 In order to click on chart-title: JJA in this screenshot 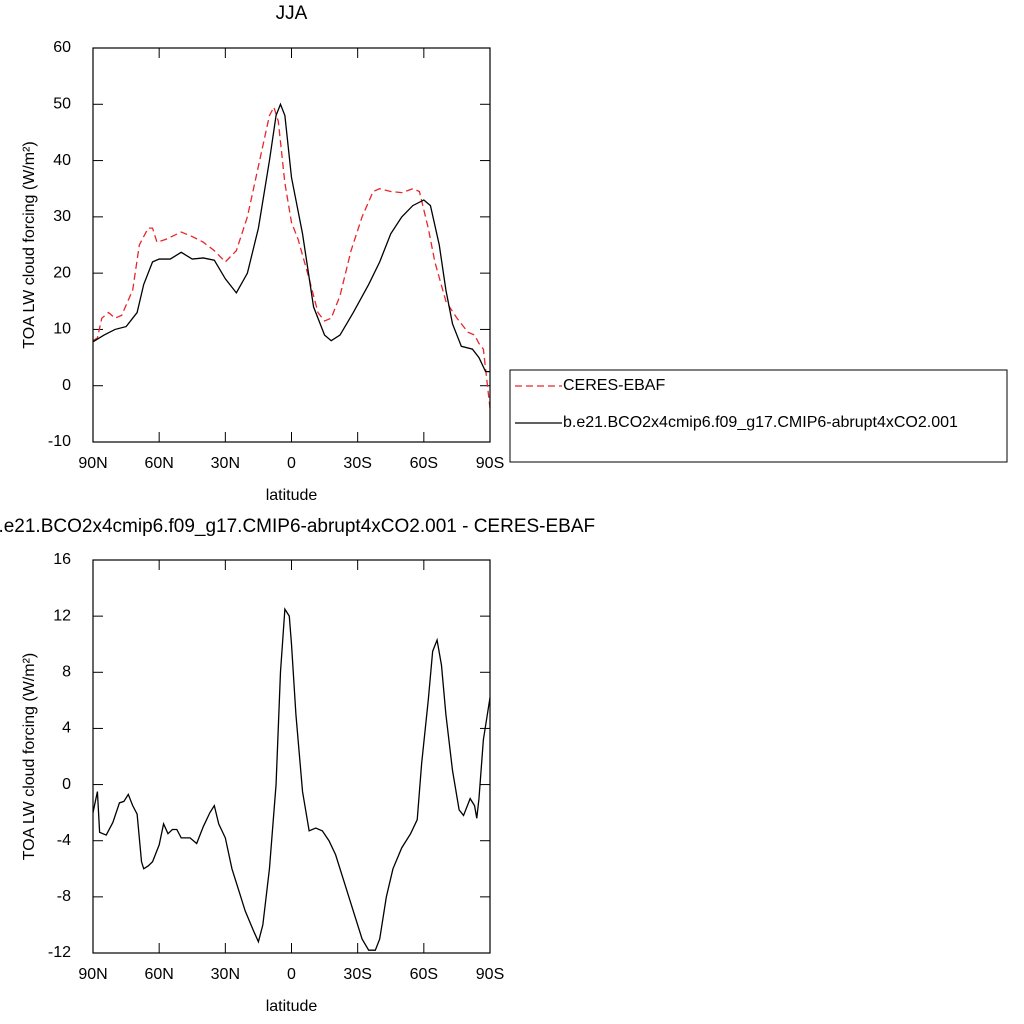, I will do `click(292, 13)`.